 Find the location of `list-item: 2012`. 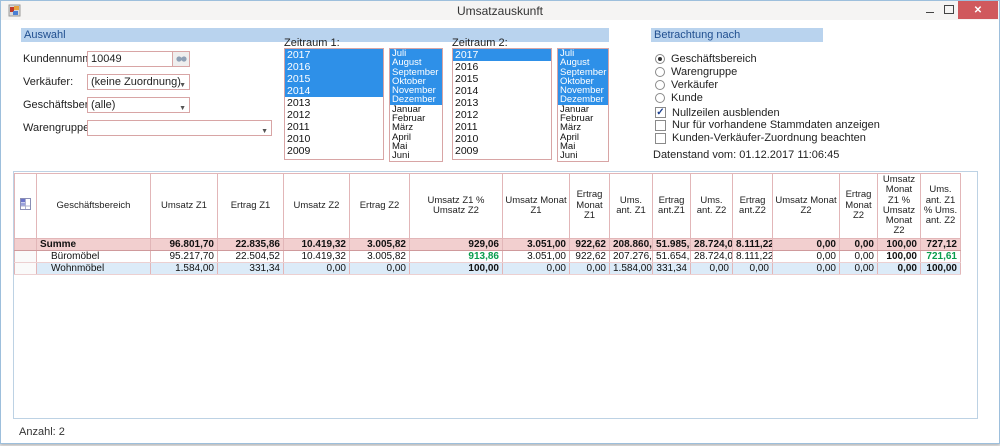

list-item: 2012 is located at coordinates (299, 115).